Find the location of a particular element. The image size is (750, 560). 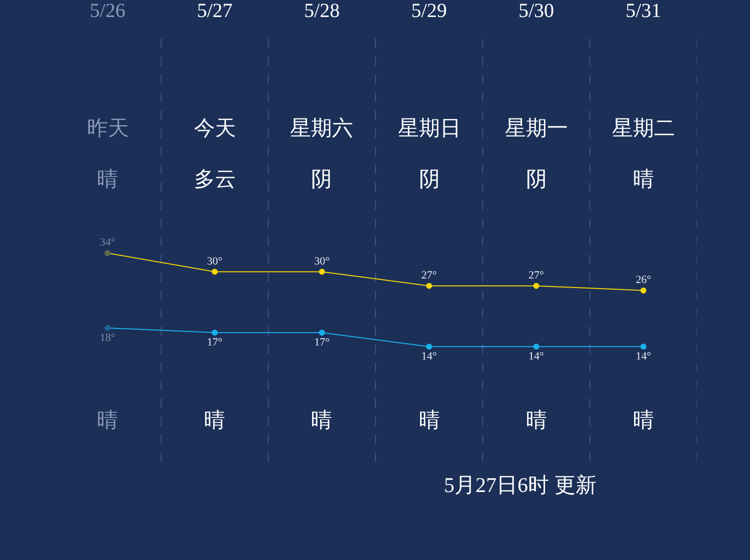

text: 今天 is located at coordinates (215, 128).